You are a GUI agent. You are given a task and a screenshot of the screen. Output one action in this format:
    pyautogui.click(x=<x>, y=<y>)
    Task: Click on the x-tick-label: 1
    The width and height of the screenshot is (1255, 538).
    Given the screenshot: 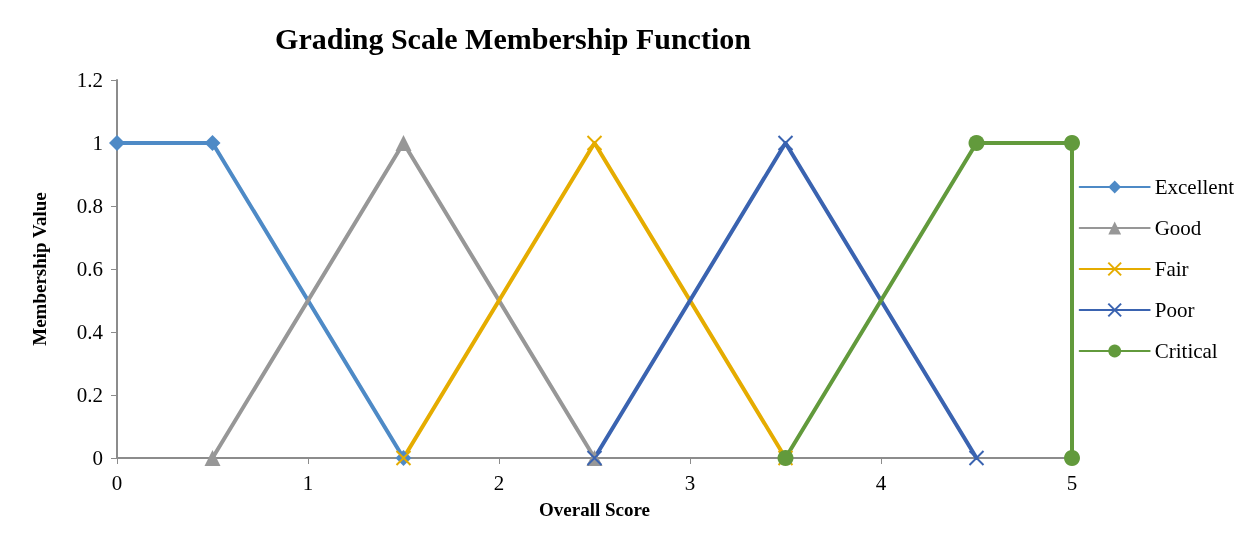 What is the action you would take?
    pyautogui.click(x=308, y=482)
    